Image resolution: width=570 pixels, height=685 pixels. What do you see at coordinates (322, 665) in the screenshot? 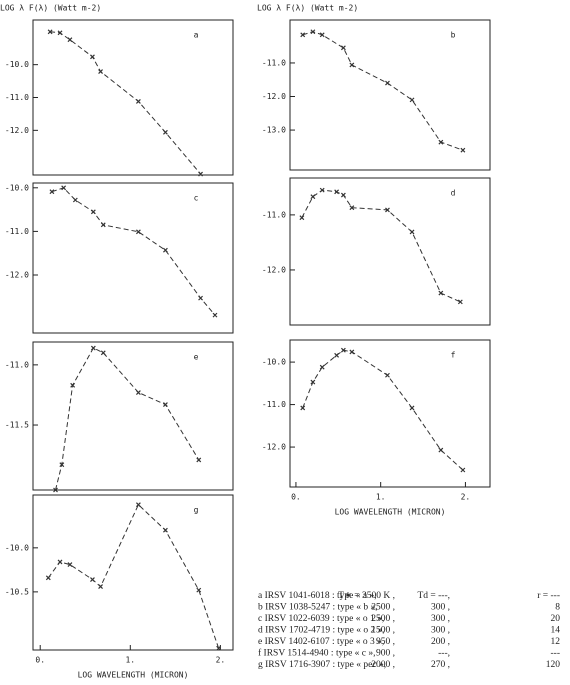
I see `table-cell: g IRSV 1716-3907 : type « pec »,` at bounding box center [322, 665].